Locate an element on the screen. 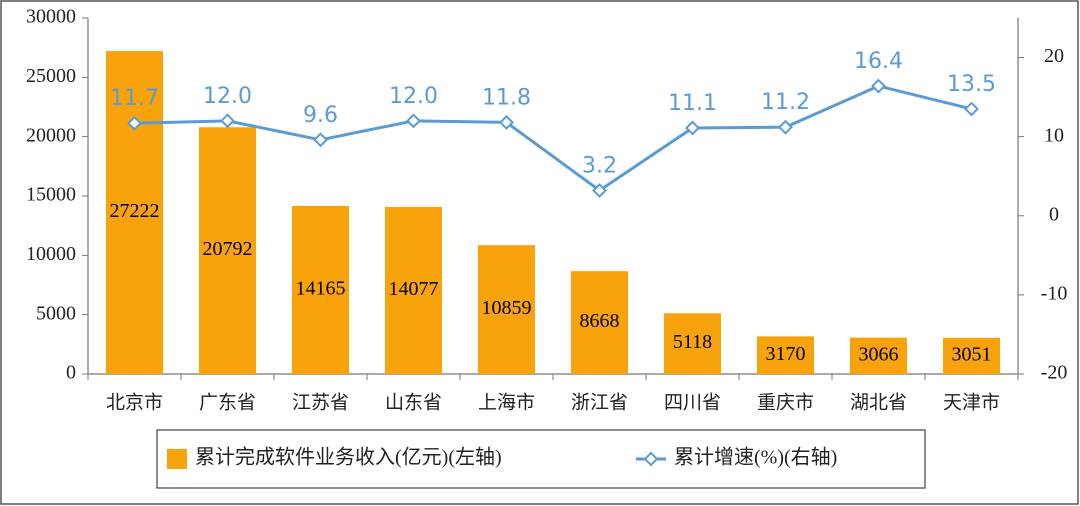  y2-tick-label: 0 is located at coordinates (1054, 214).